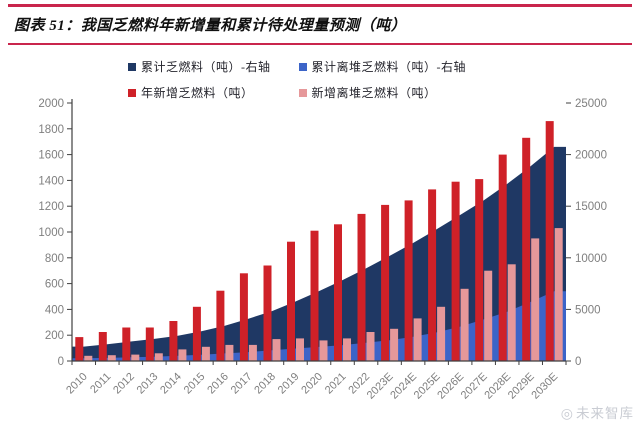 The height and width of the screenshot is (432, 640). Describe the element at coordinates (61, 362) in the screenshot. I see `y-axis-left-tick-label: 0` at that location.